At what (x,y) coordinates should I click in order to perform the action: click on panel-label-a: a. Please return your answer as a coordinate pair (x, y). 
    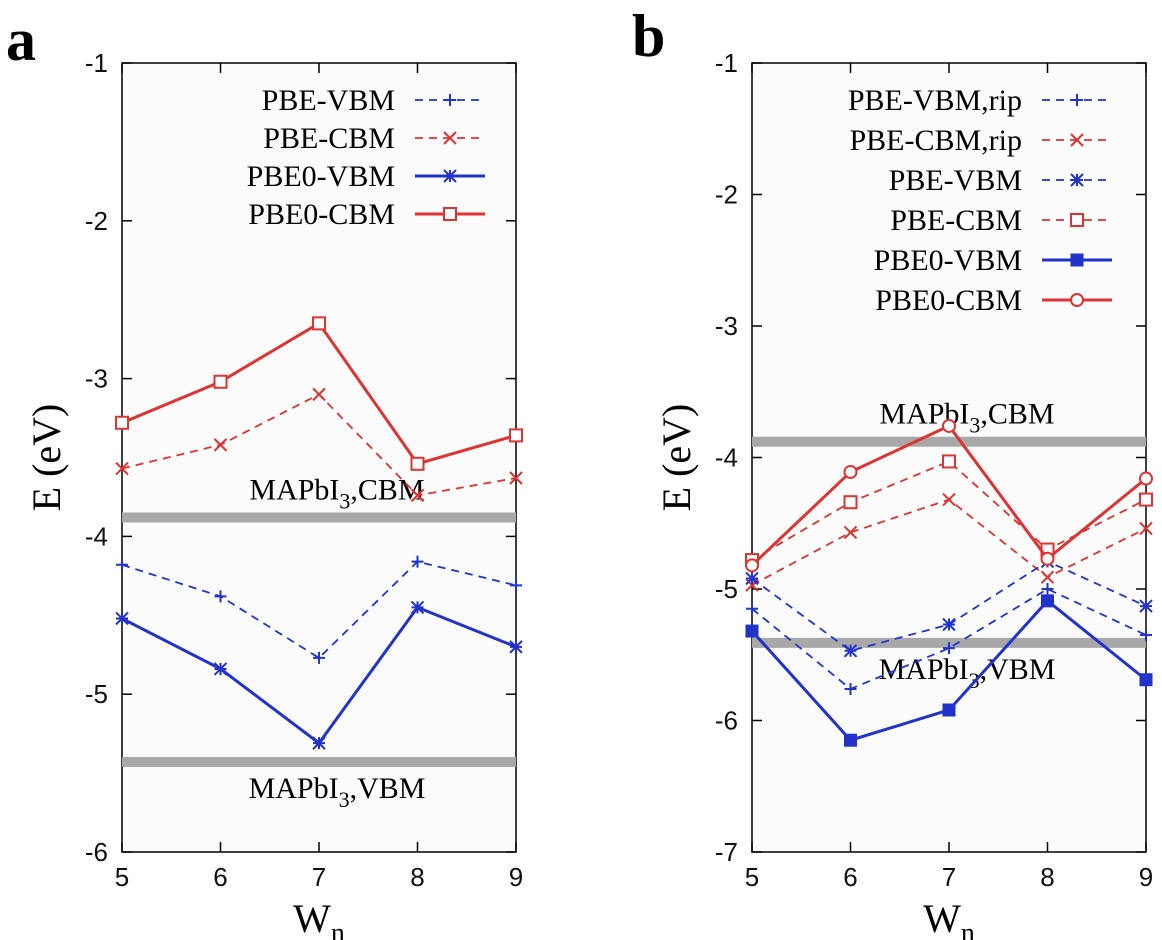
    Looking at the image, I should click on (21, 40).